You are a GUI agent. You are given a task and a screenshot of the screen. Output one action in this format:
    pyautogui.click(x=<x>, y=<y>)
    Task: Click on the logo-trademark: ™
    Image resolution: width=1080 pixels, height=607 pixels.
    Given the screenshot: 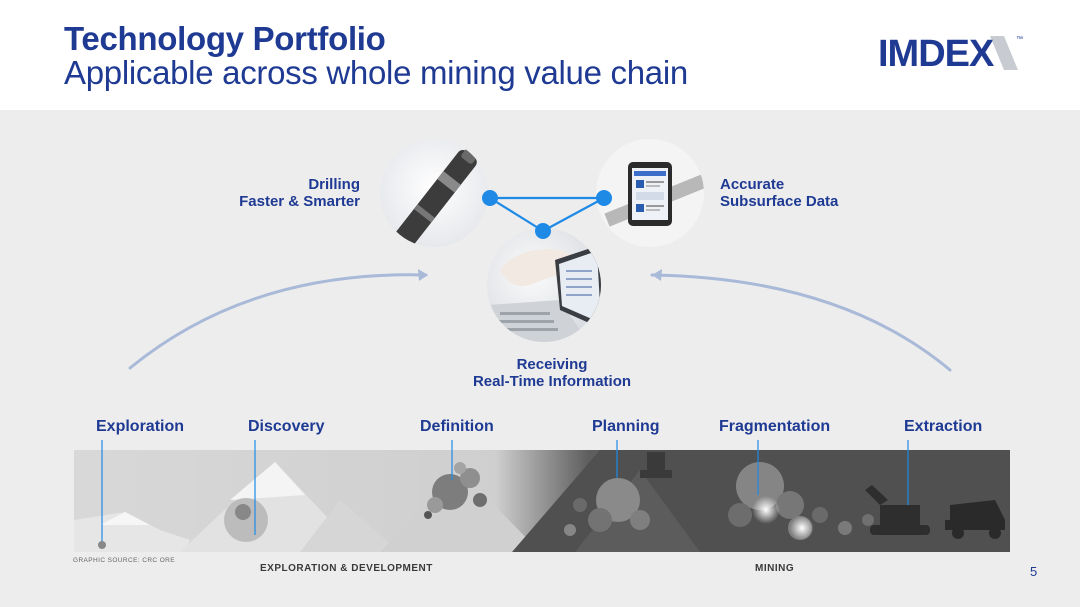 What is the action you would take?
    pyautogui.click(x=1019, y=39)
    